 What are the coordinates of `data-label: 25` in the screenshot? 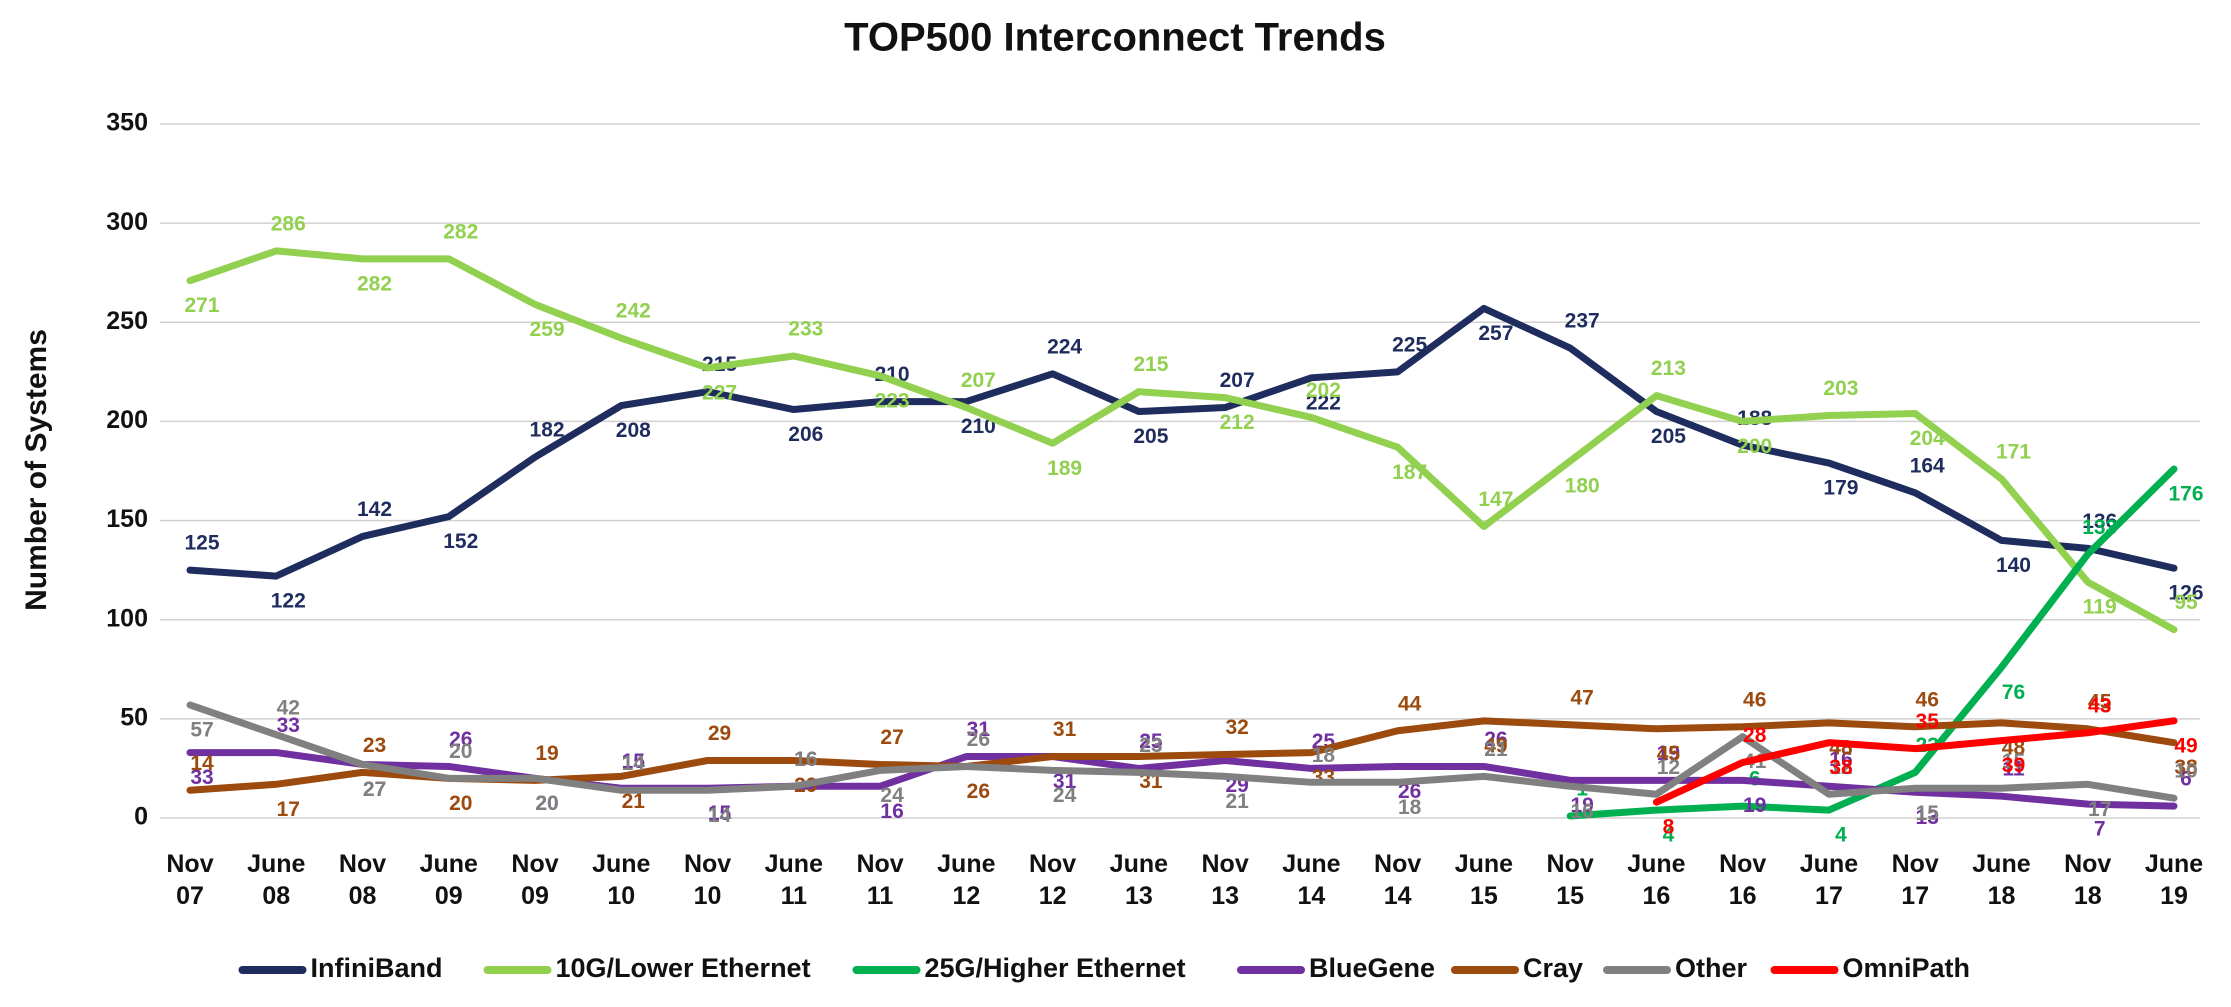 It's located at (1151, 741).